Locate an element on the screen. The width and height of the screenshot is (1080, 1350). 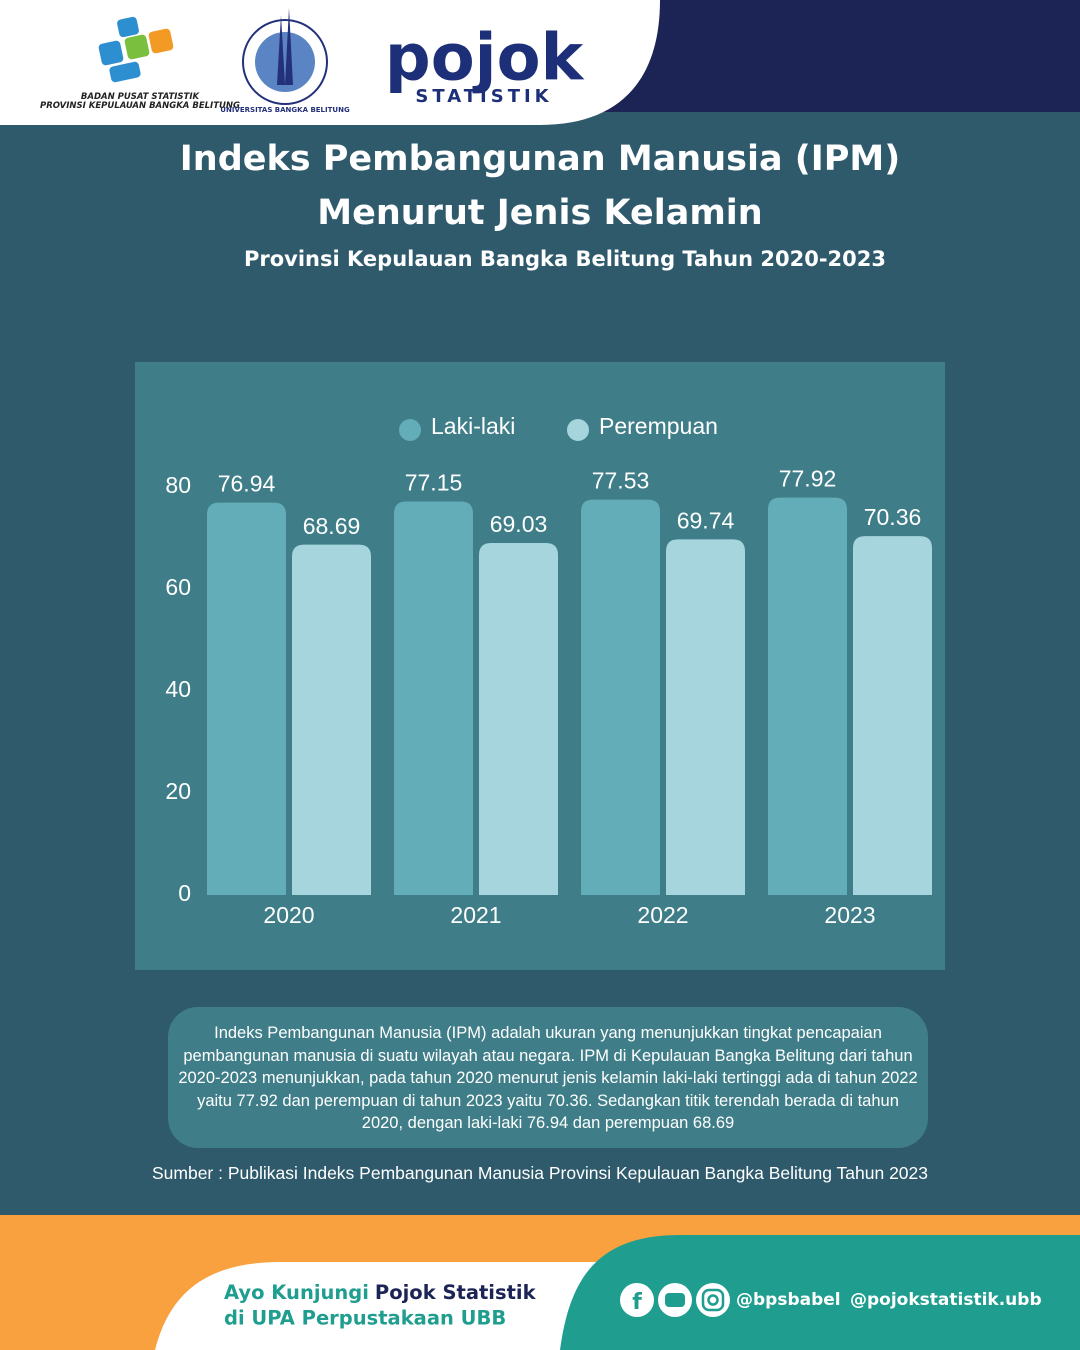
x-tick-label: 2022 is located at coordinates (662, 915).